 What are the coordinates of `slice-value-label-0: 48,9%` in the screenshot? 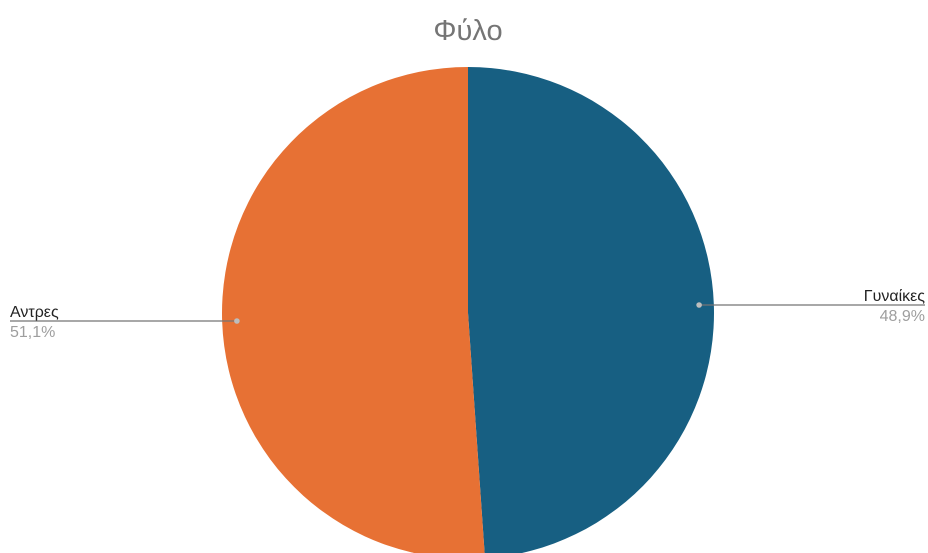 It's located at (902, 316).